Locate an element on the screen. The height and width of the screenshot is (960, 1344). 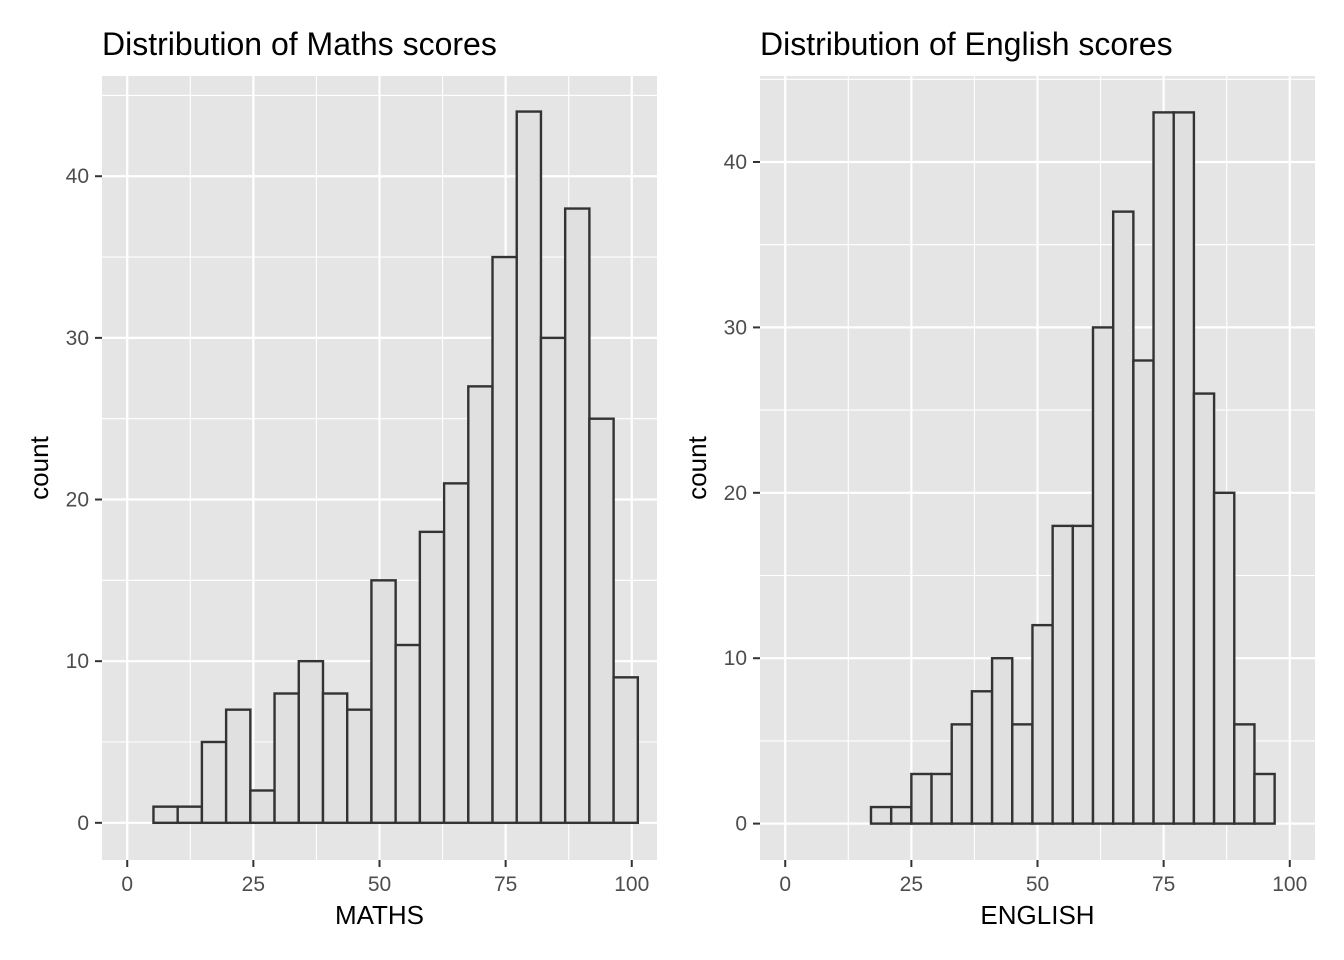
english-x-tick-label: 75 is located at coordinates (1163, 884).